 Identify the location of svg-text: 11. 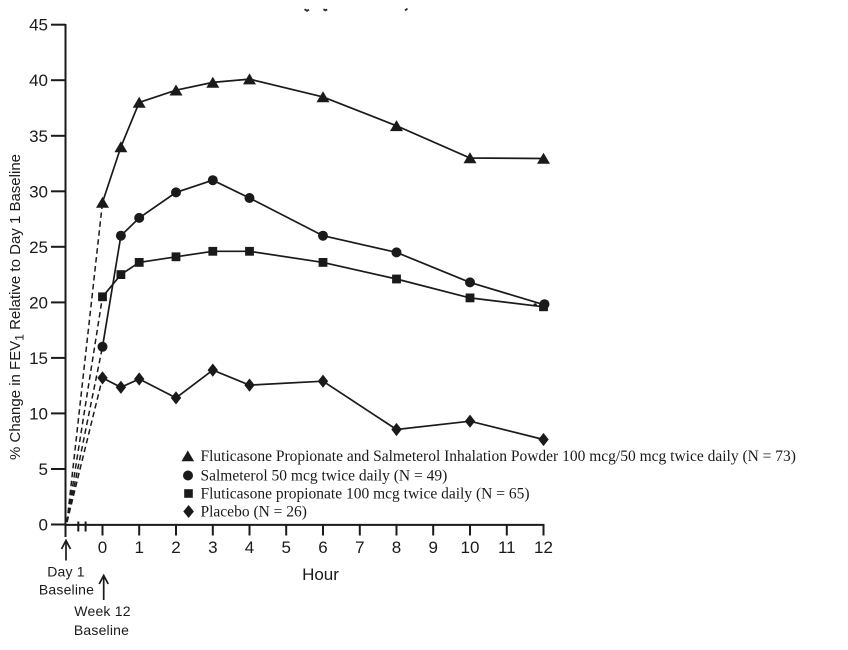
(507, 547).